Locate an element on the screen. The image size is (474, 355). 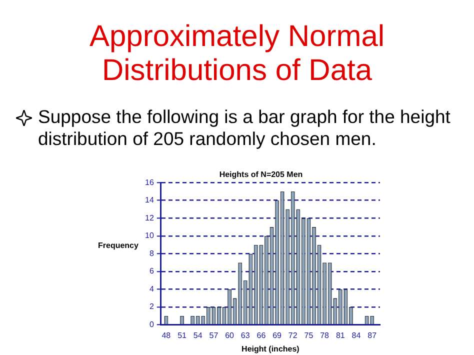
y-tick-label: 12 is located at coordinates (149, 217).